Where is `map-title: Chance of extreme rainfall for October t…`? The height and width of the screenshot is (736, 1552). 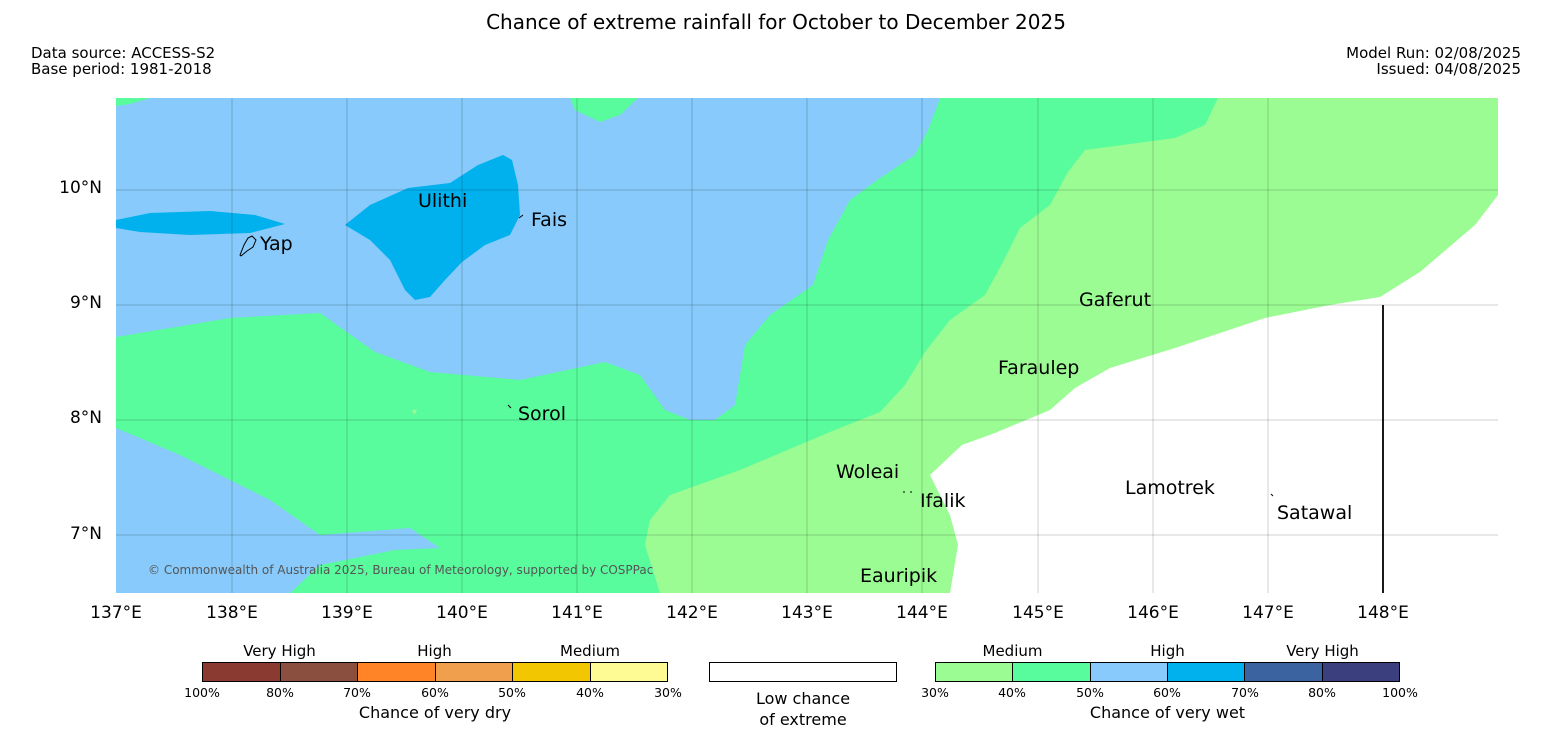 map-title: Chance of extreme rainfall for October t… is located at coordinates (776, 22).